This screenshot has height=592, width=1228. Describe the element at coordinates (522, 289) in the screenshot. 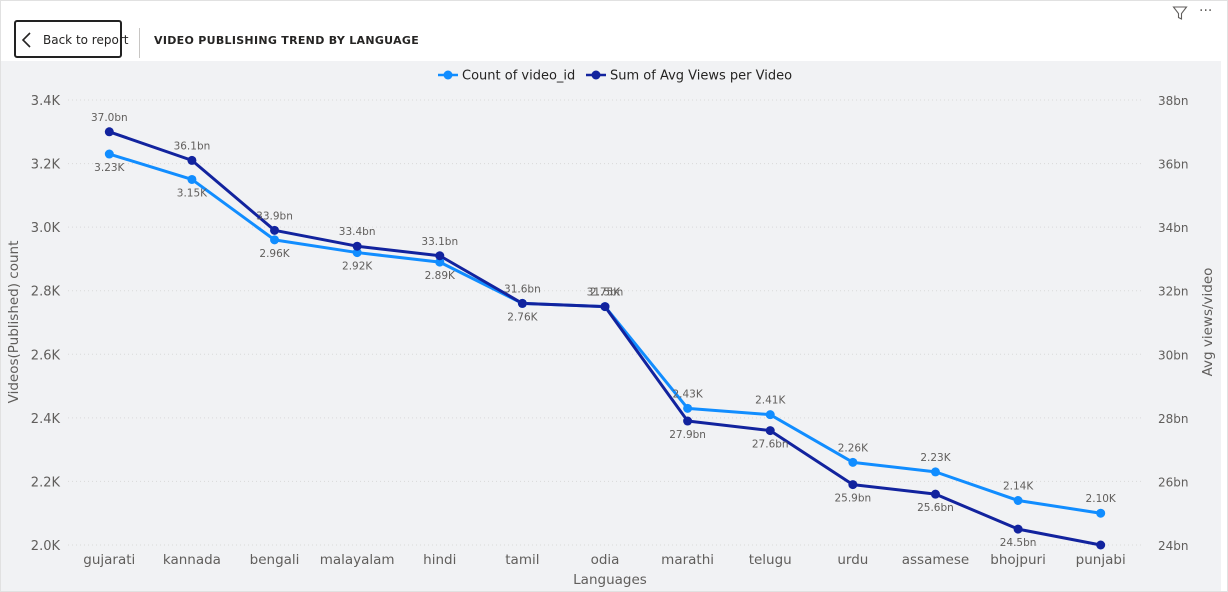

I see `data-label: 31.6bn` at that location.